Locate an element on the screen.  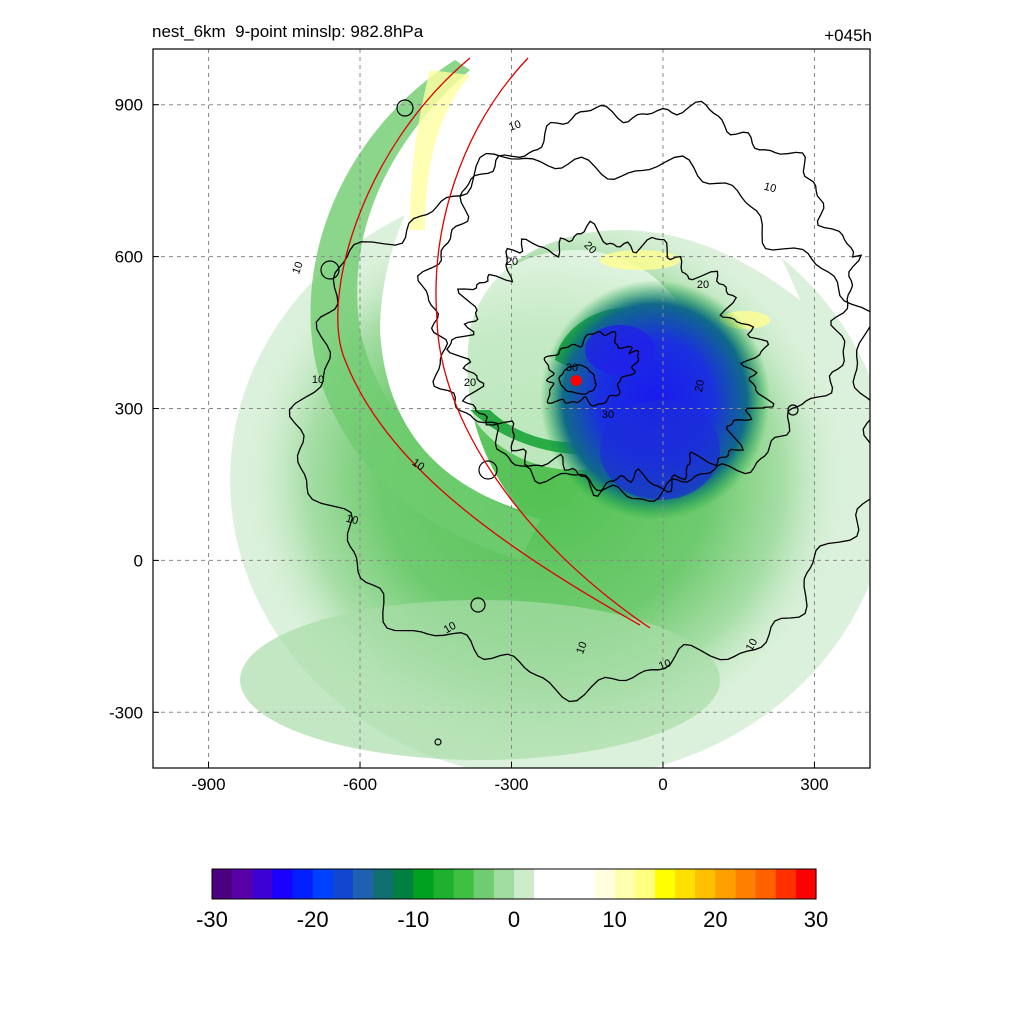
storm-center-marker is located at coordinates (576, 381).